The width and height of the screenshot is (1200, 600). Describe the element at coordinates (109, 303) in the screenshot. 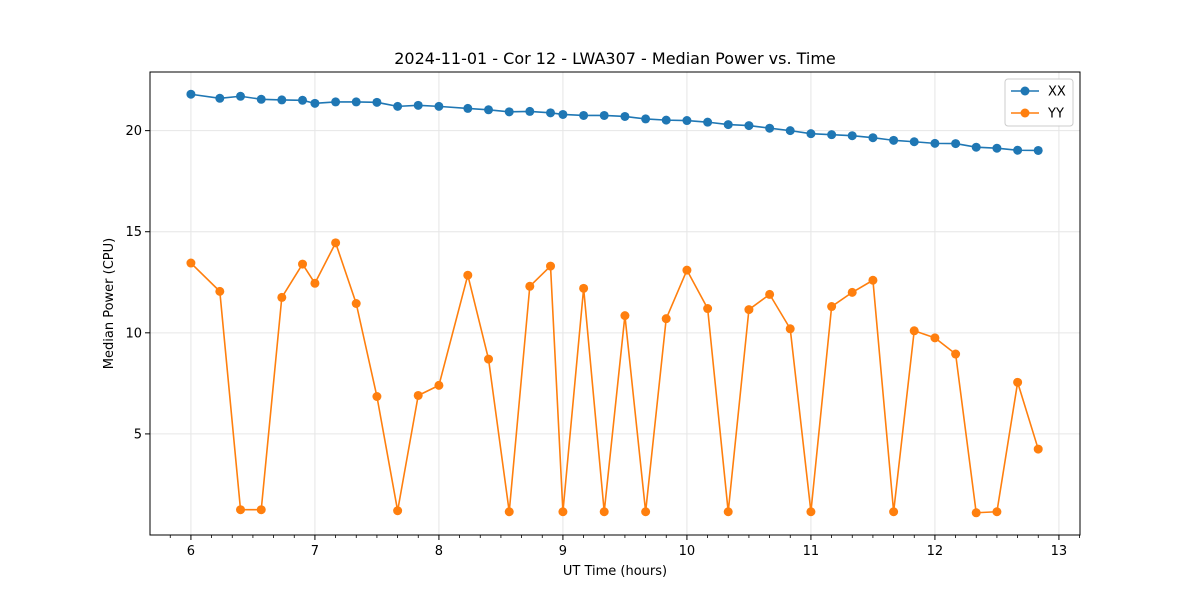

I see `y-axis-label: Median Power (CPU)` at that location.